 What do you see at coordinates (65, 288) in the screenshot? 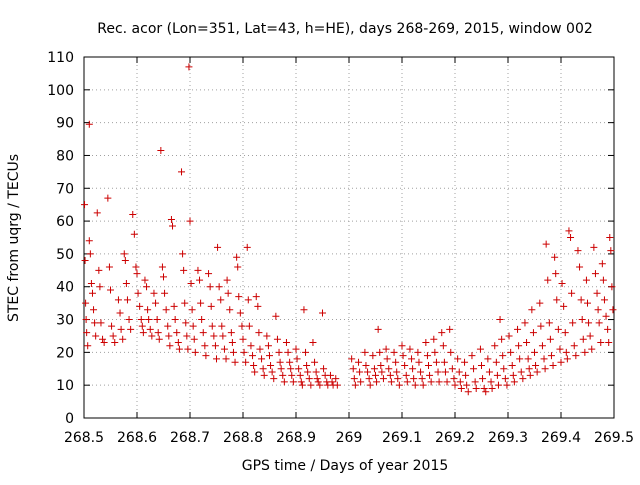
I see `y-tick-label: 40` at bounding box center [65, 288].